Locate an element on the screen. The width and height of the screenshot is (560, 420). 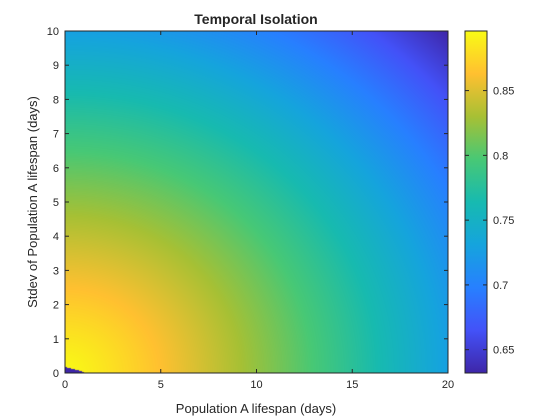
x-tick-label: 10 is located at coordinates (256, 385).